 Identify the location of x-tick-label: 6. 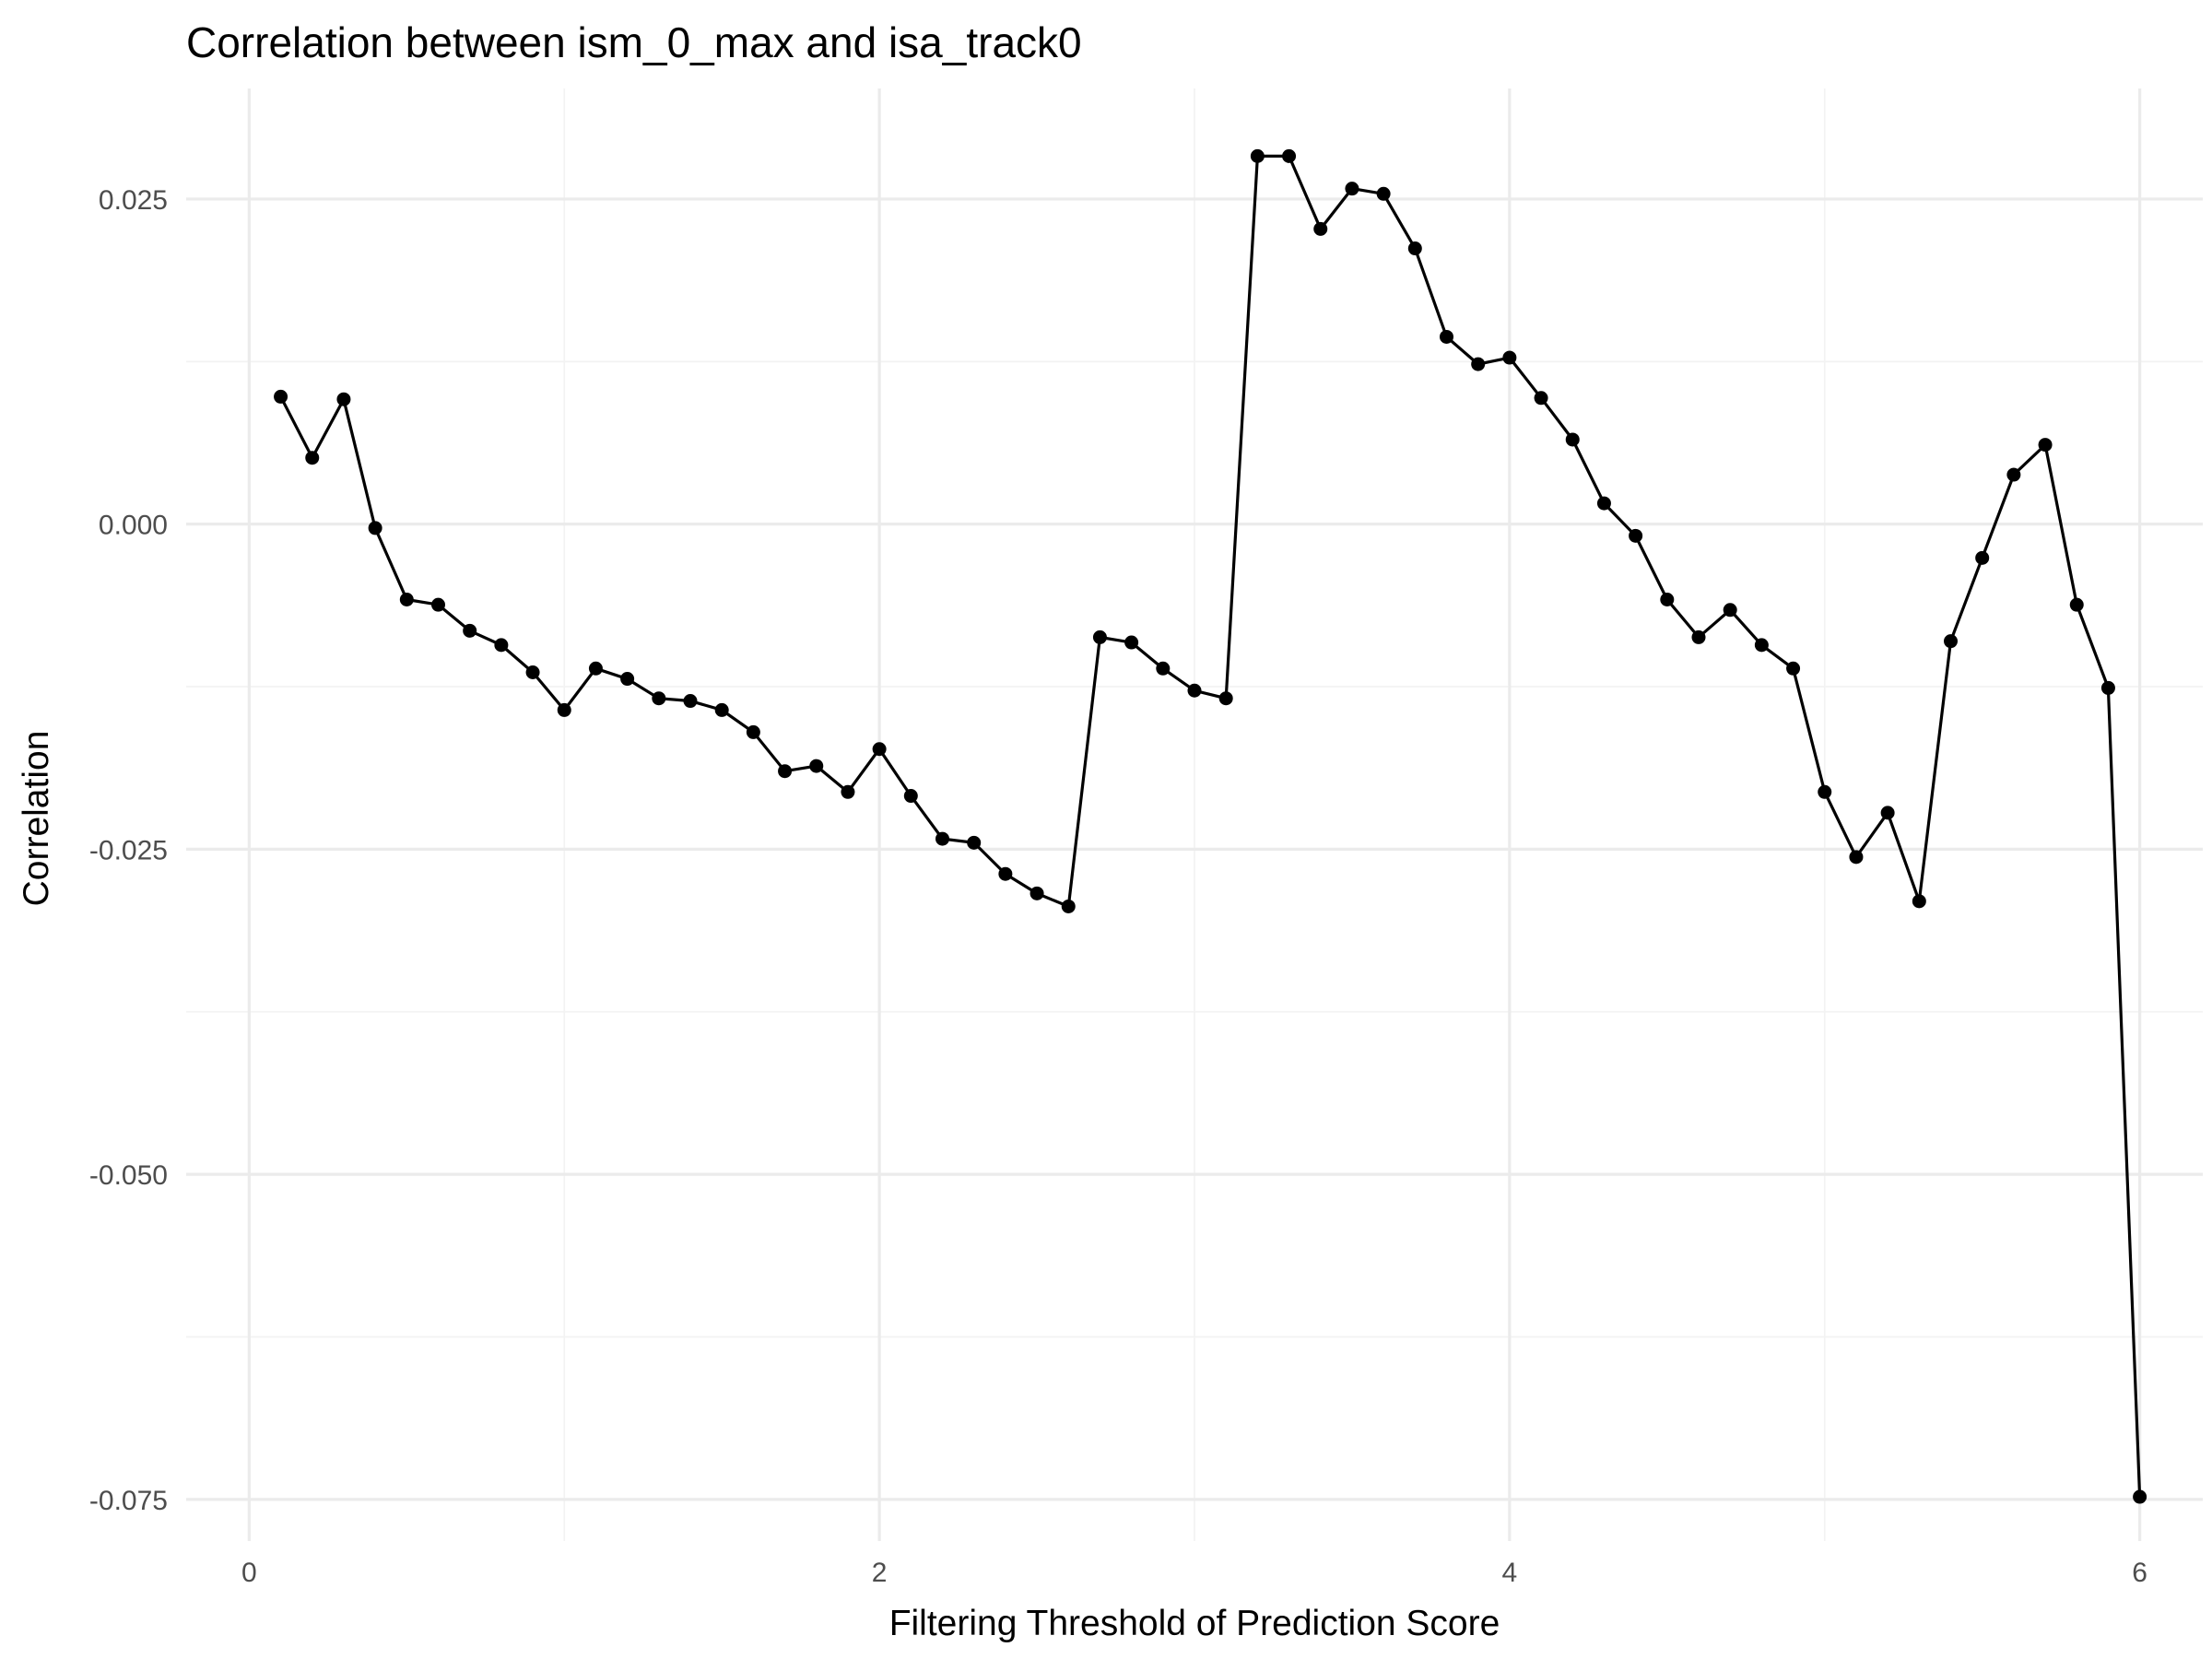
(2139, 1573).